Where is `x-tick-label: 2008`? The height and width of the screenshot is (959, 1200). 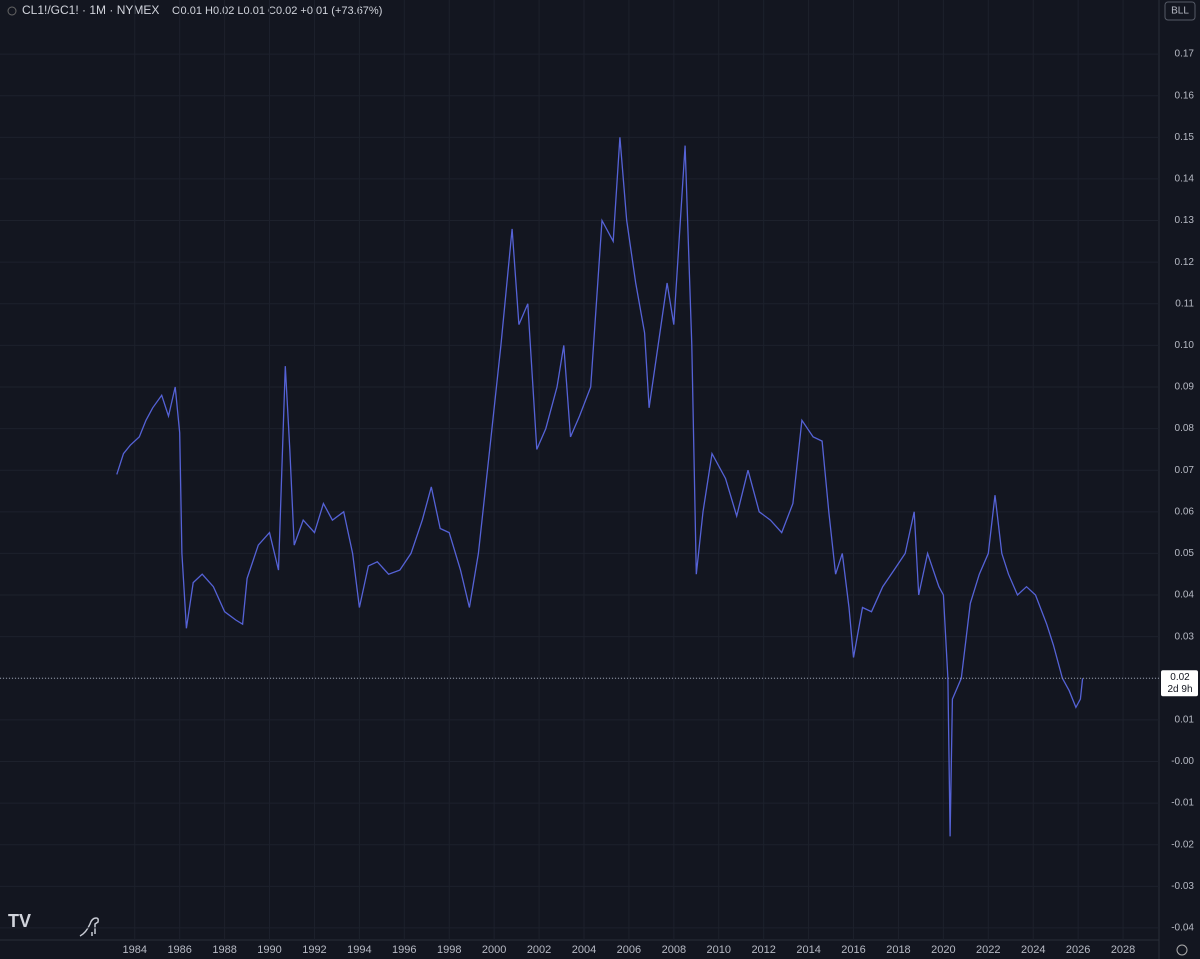
x-tick-label: 2008 is located at coordinates (674, 950).